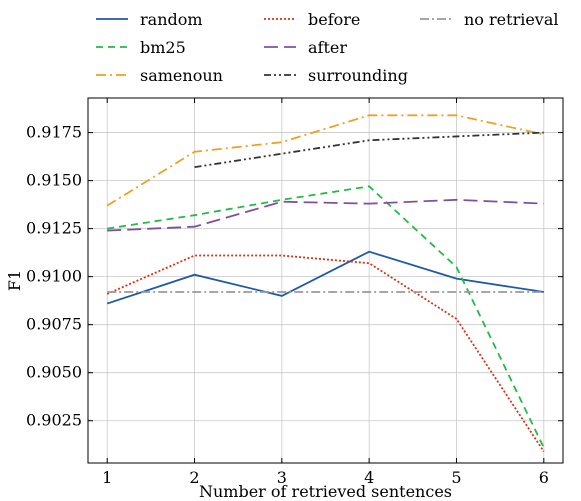 The image size is (581, 501). Describe the element at coordinates (282, 477) in the screenshot. I see `x-tick-label: 3` at that location.